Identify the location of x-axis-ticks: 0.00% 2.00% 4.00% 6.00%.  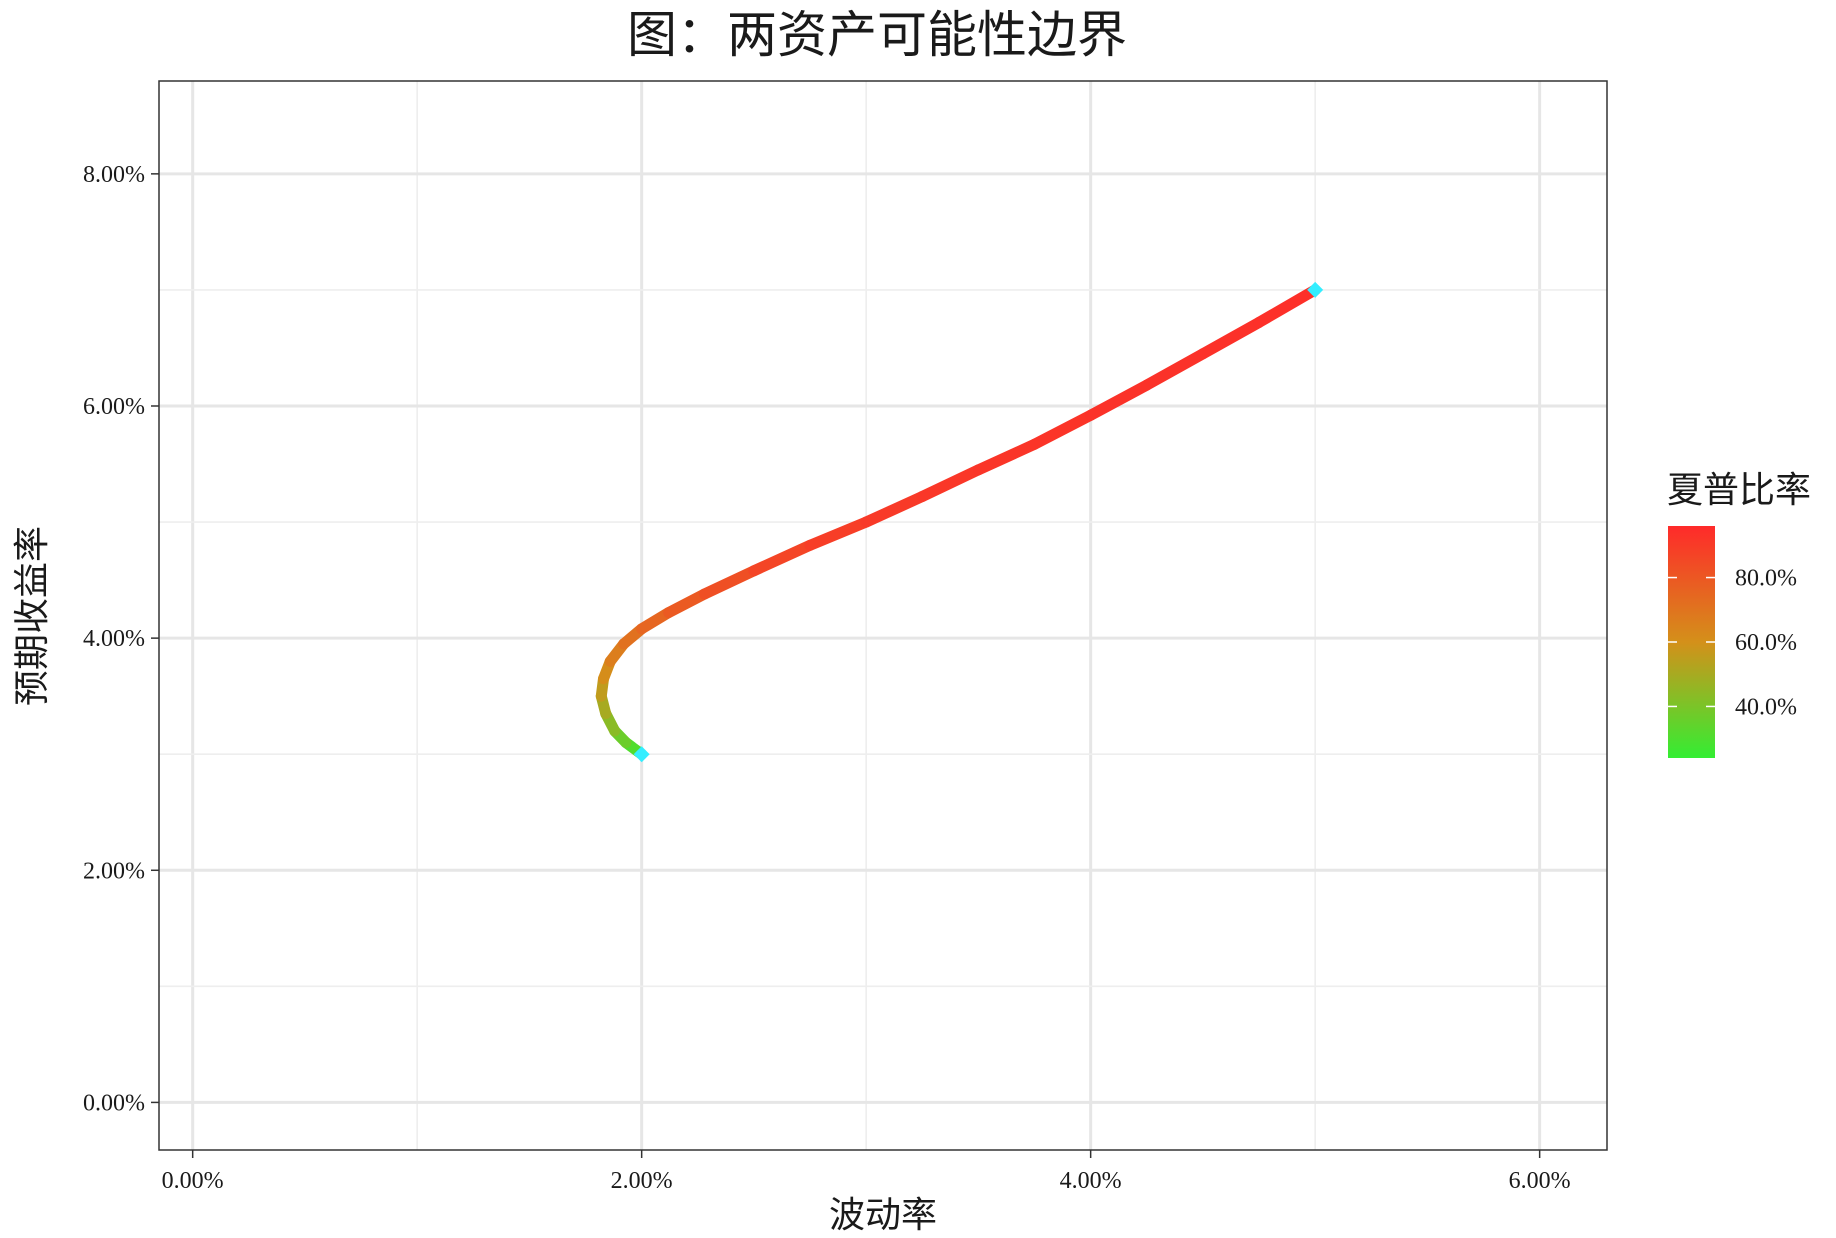
(866, 1172).